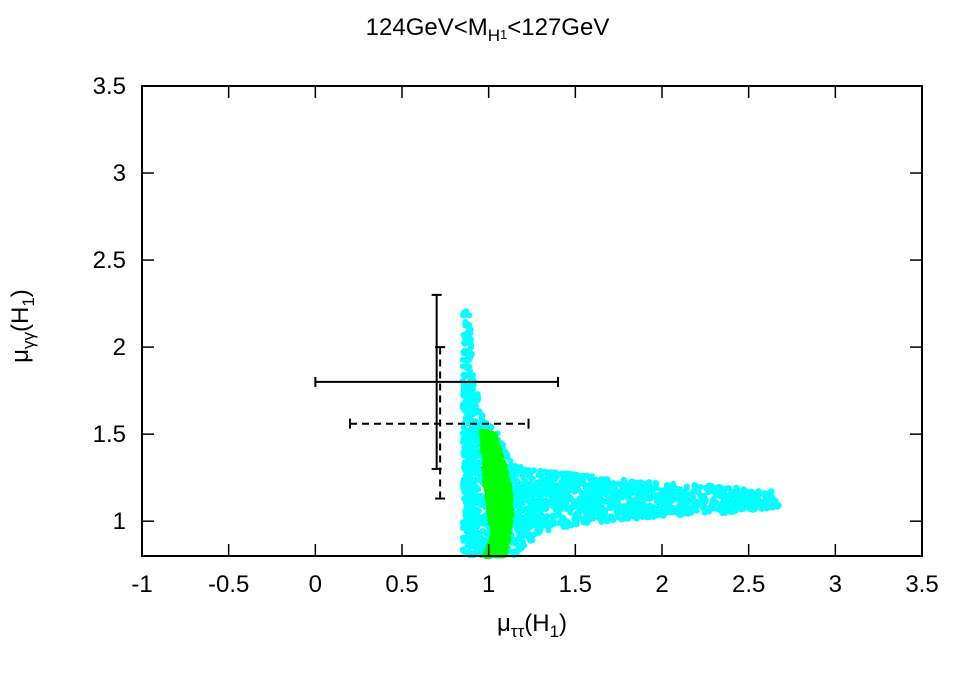  I want to click on error-bars, so click(436, 396).